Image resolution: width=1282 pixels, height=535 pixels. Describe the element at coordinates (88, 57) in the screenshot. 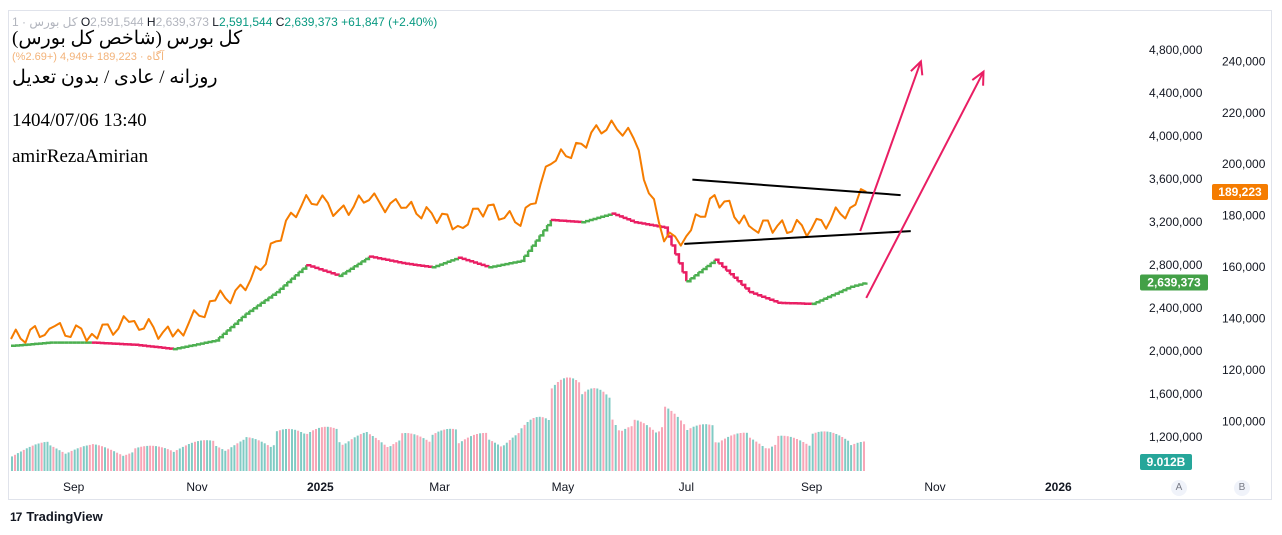

I see `overlay-legend: آگاه · 189,223 +4,949 (+2.69%)` at that location.